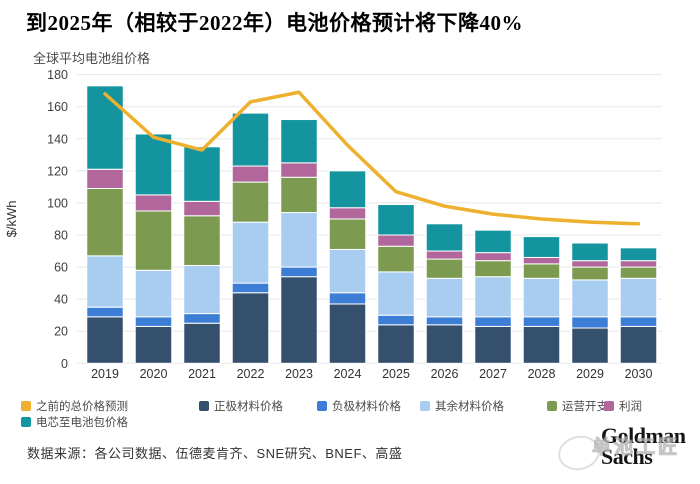 This screenshot has height=484, width=700. I want to click on x-tick-label: 2029, so click(590, 374).